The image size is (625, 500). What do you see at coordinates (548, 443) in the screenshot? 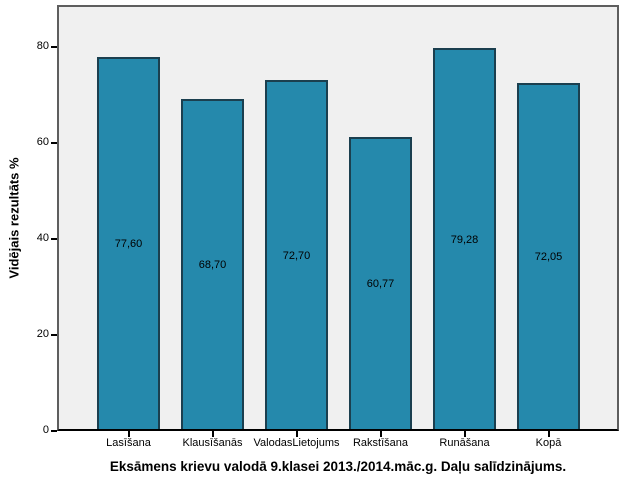
I see `x-tick-label: Kopā` at bounding box center [548, 443].